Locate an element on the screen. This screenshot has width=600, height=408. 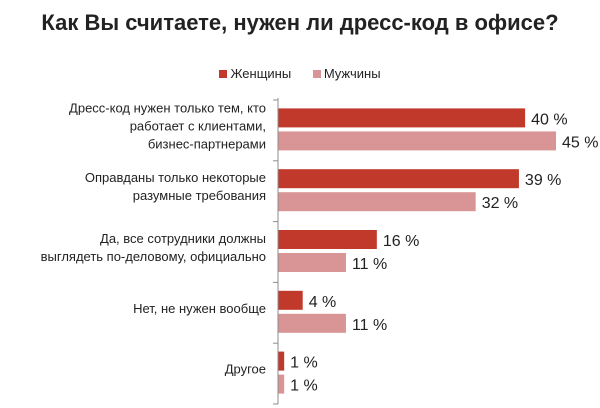
legend-swatch-men is located at coordinates (316, 74).